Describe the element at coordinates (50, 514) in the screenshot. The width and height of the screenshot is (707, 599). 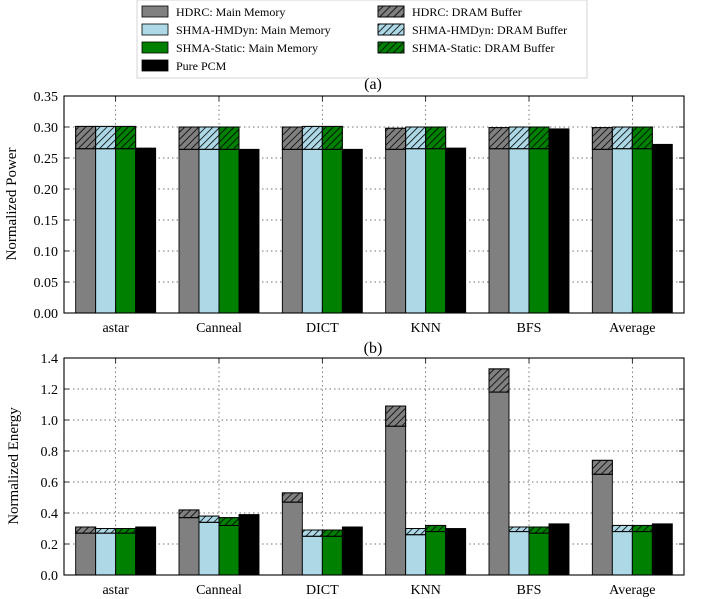
I see `y-tick-label: 0.4` at that location.